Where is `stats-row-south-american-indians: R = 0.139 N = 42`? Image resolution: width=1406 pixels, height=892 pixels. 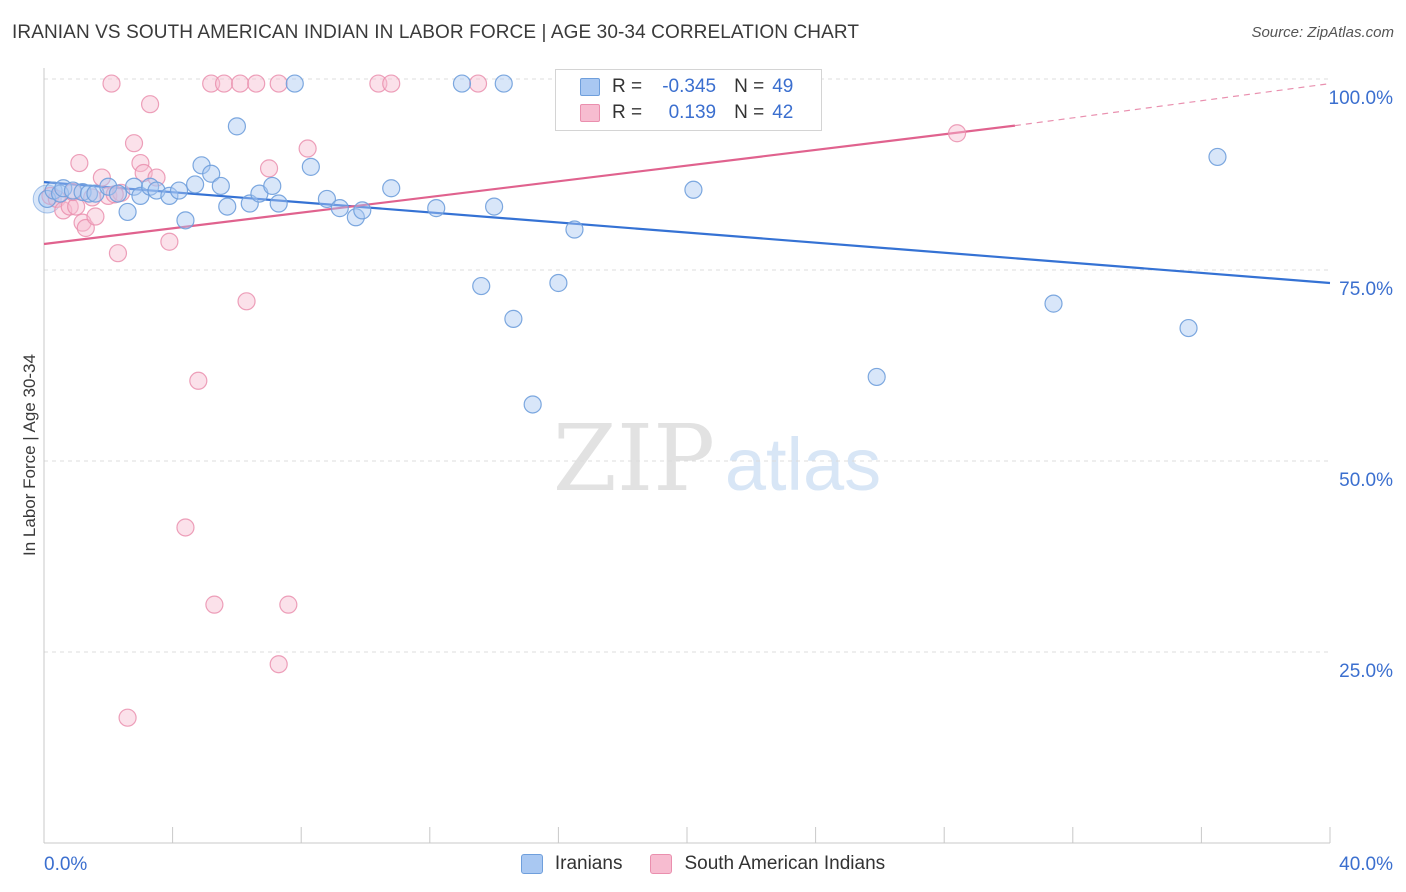
stats-row-south-american-indians: R = 0.139 N = 42 is located at coordinates (686, 113).